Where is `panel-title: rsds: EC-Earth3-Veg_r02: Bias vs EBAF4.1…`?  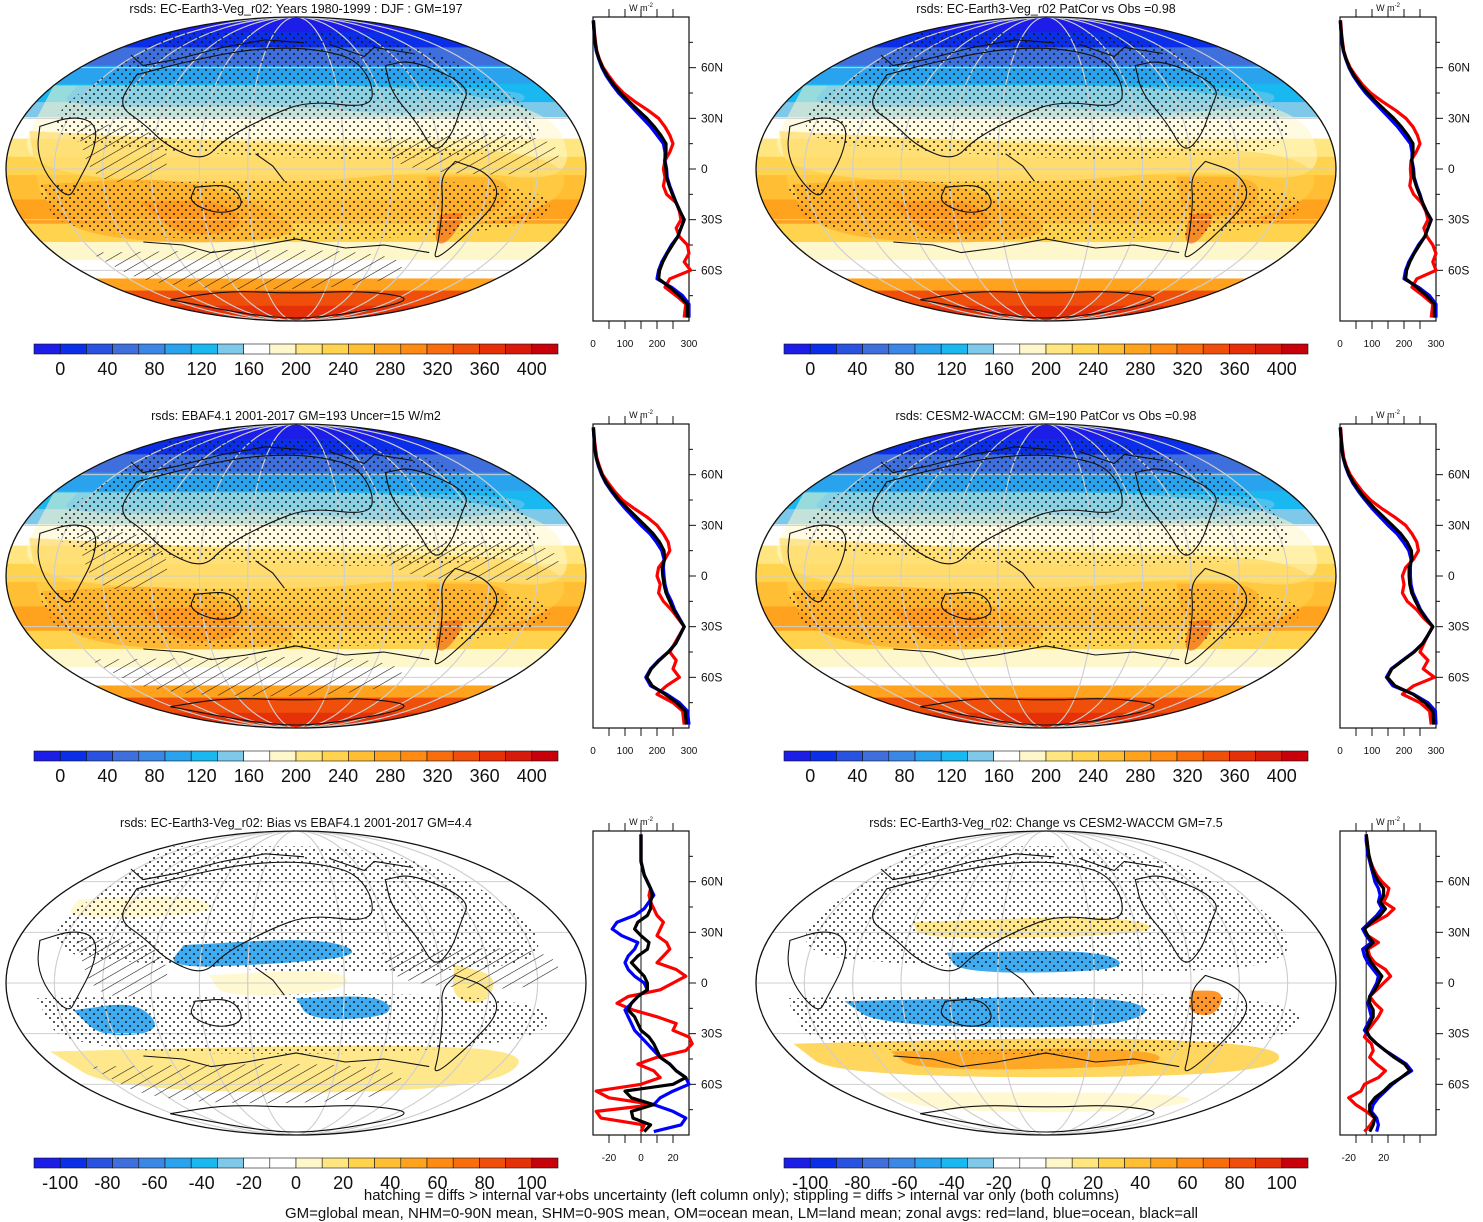
panel-title: rsds: EC-Earth3-Veg_r02: Bias vs EBAF4.1… is located at coordinates (296, 823).